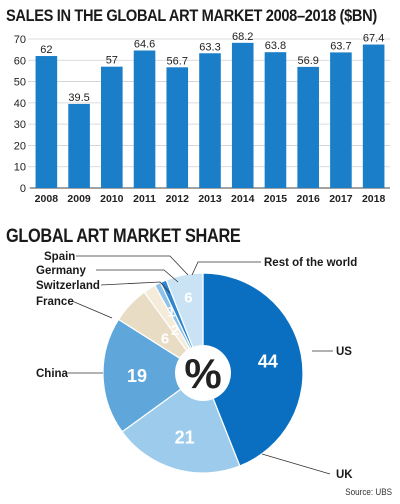 The image size is (400, 504). Describe the element at coordinates (137, 376) in the screenshot. I see `slice-value-label: 19` at that location.